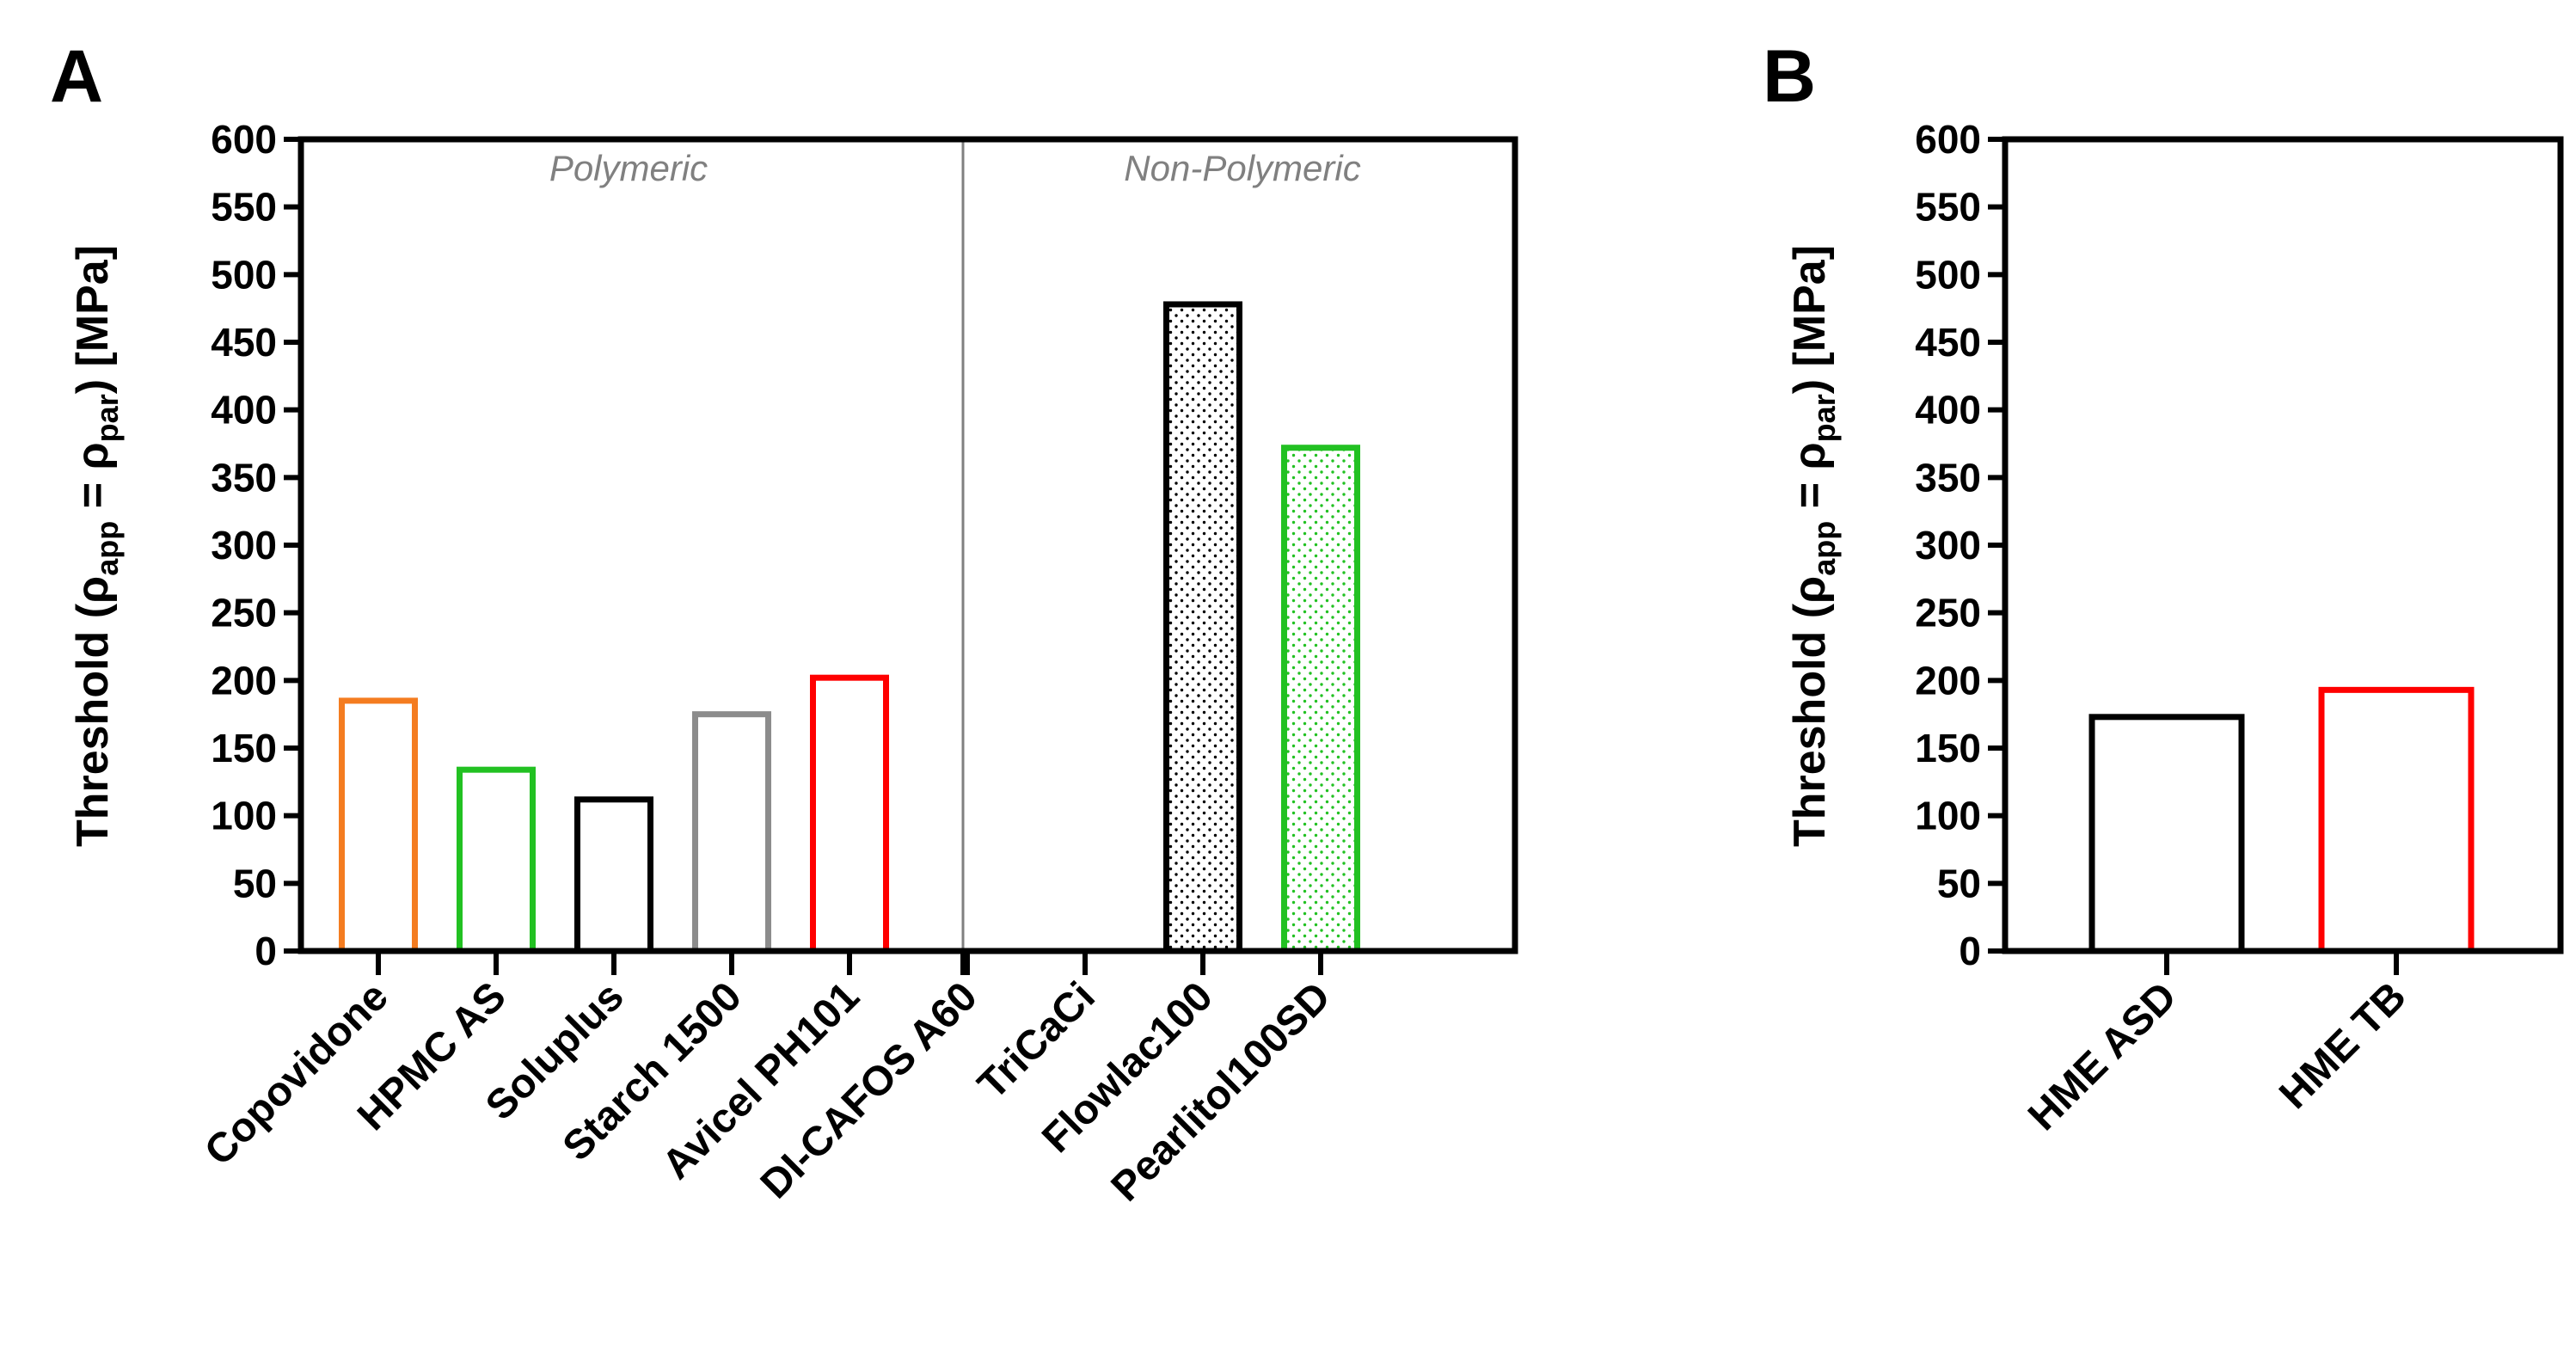  Describe the element at coordinates (244, 477) in the screenshot. I see `panel-a-y-tick-label: 350` at that location.